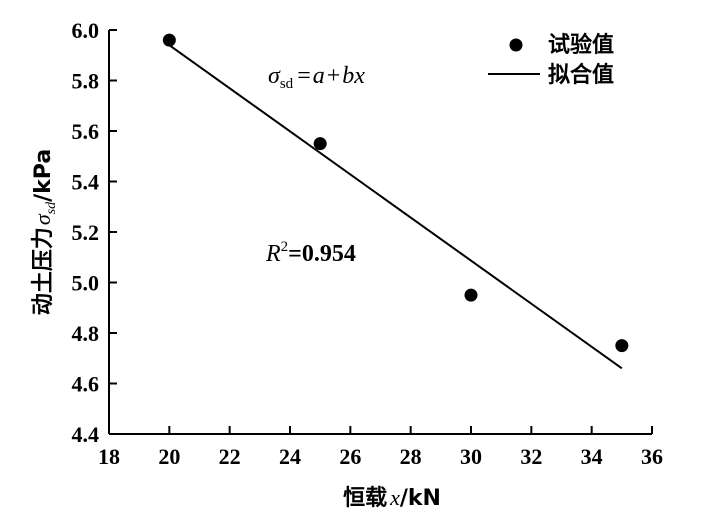  I want to click on legend-label-line: 拟合值, so click(581, 75).